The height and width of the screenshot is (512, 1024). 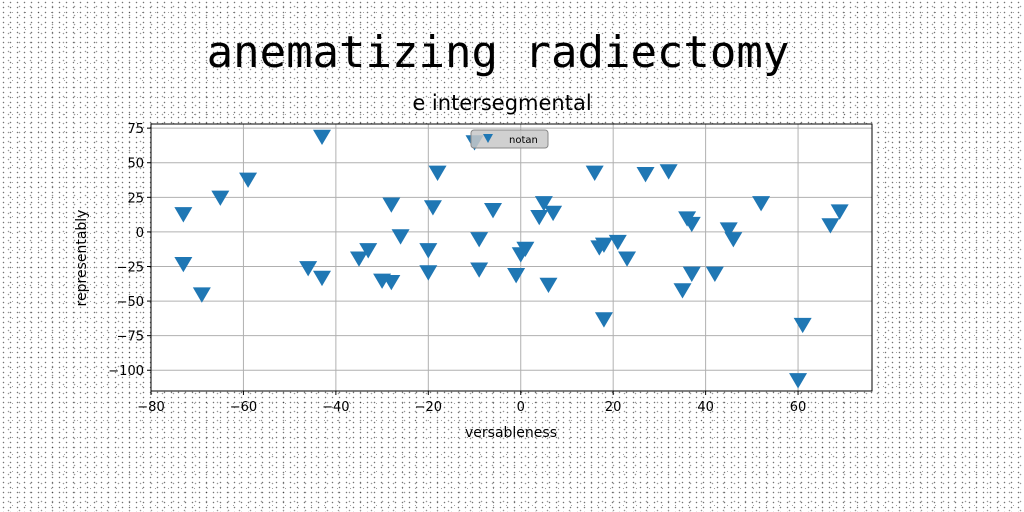 What do you see at coordinates (501, 103) in the screenshot?
I see `chart-subtitle: e intersegmental` at bounding box center [501, 103].